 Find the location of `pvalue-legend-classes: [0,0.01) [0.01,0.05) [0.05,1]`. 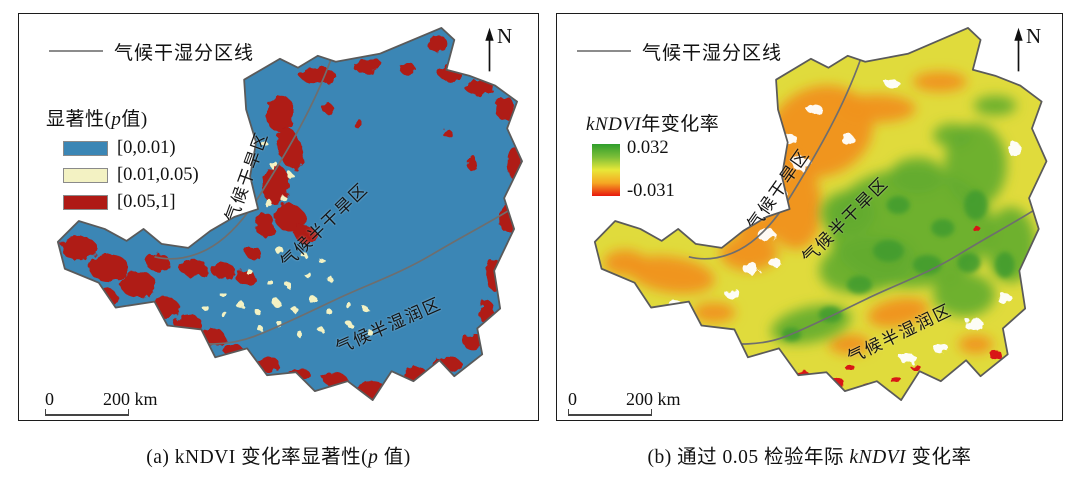

pvalue-legend-classes: [0,0.01) [0.01,0.05) [0.05,1] is located at coordinates (122, 175).